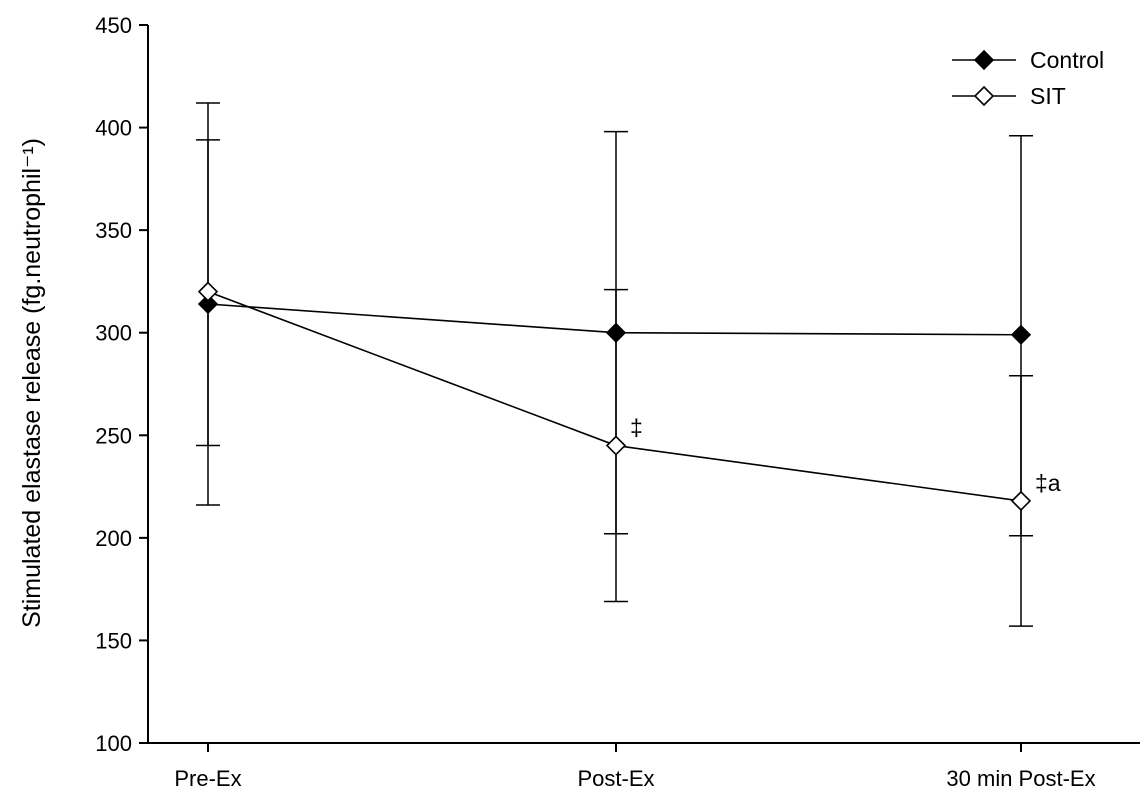 This screenshot has width=1145, height=799. I want to click on y-tick-label: 450, so click(113, 25).